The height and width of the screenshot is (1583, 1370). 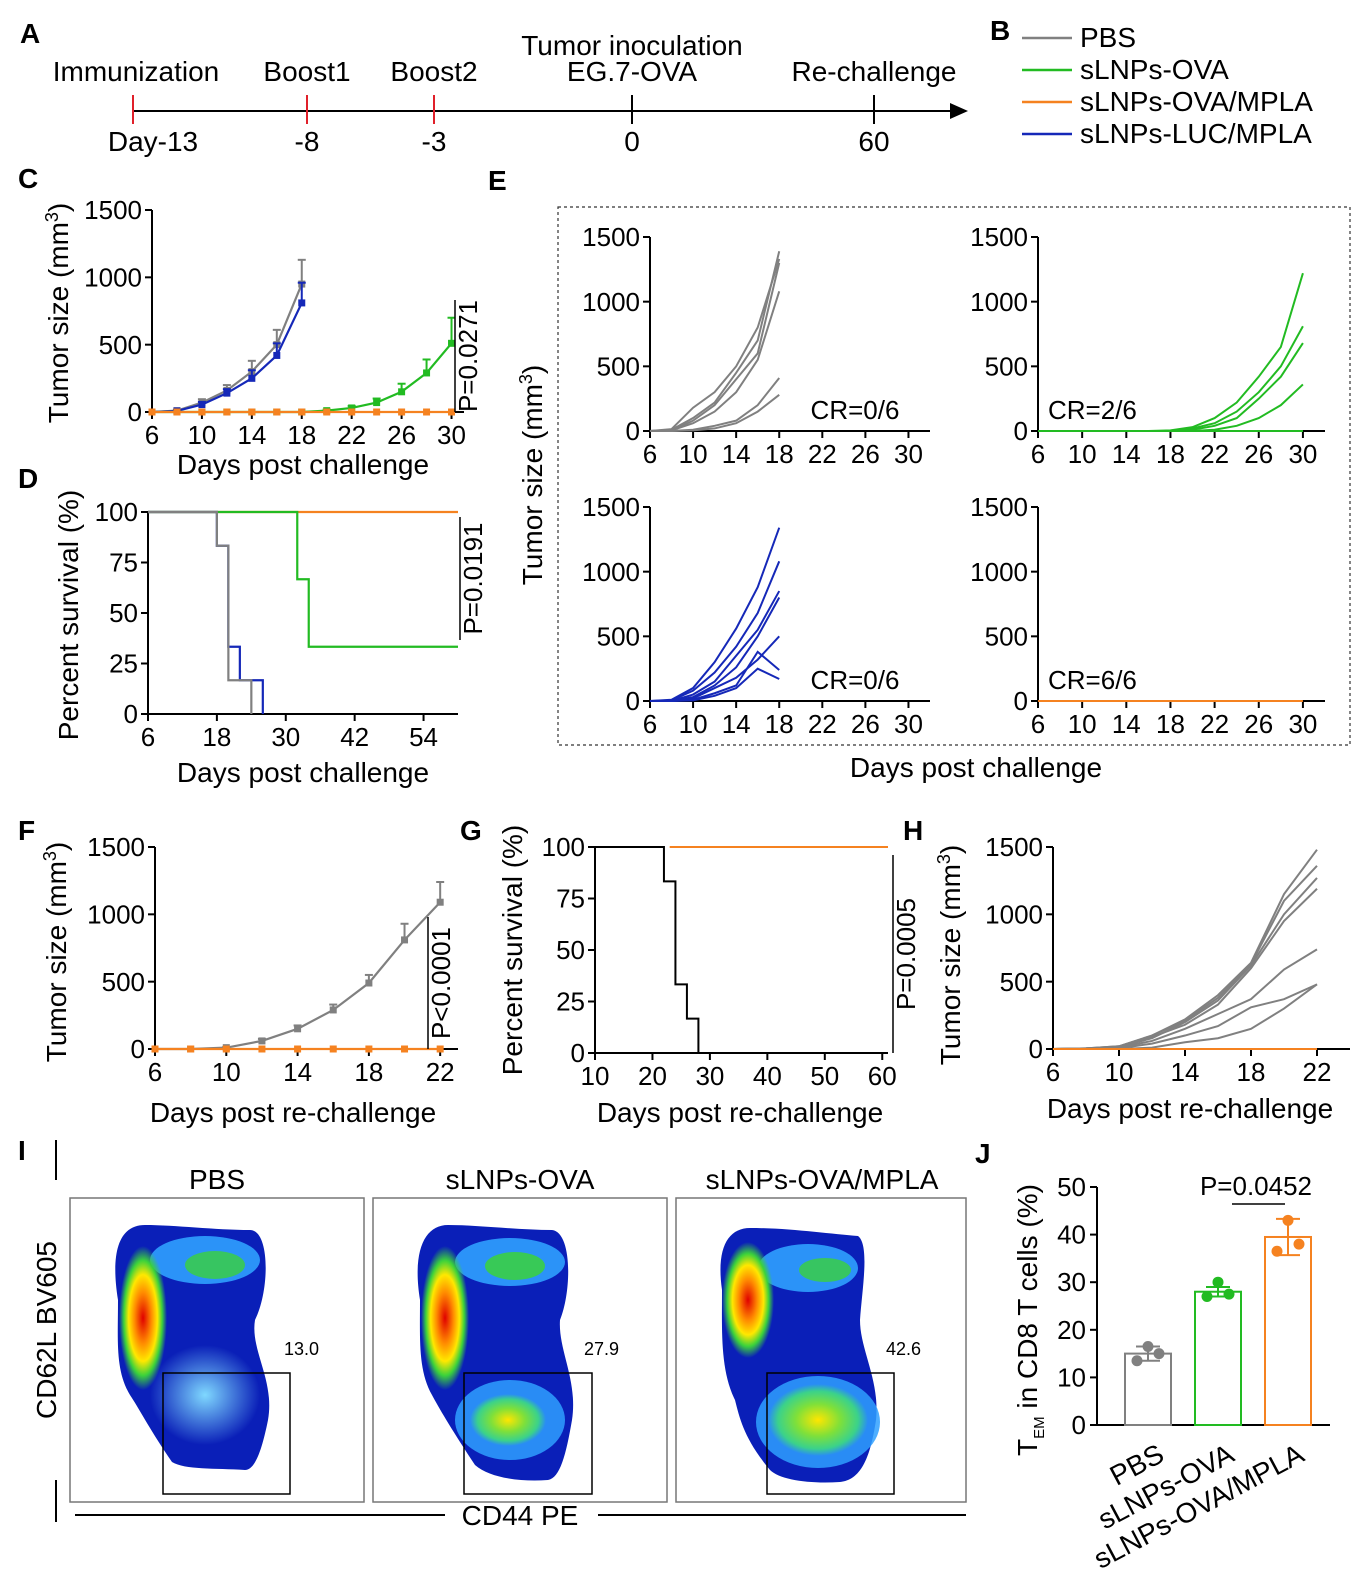 What do you see at coordinates (821, 1350) in the screenshot?
I see `flow-plot-mpla: 42.6` at bounding box center [821, 1350].